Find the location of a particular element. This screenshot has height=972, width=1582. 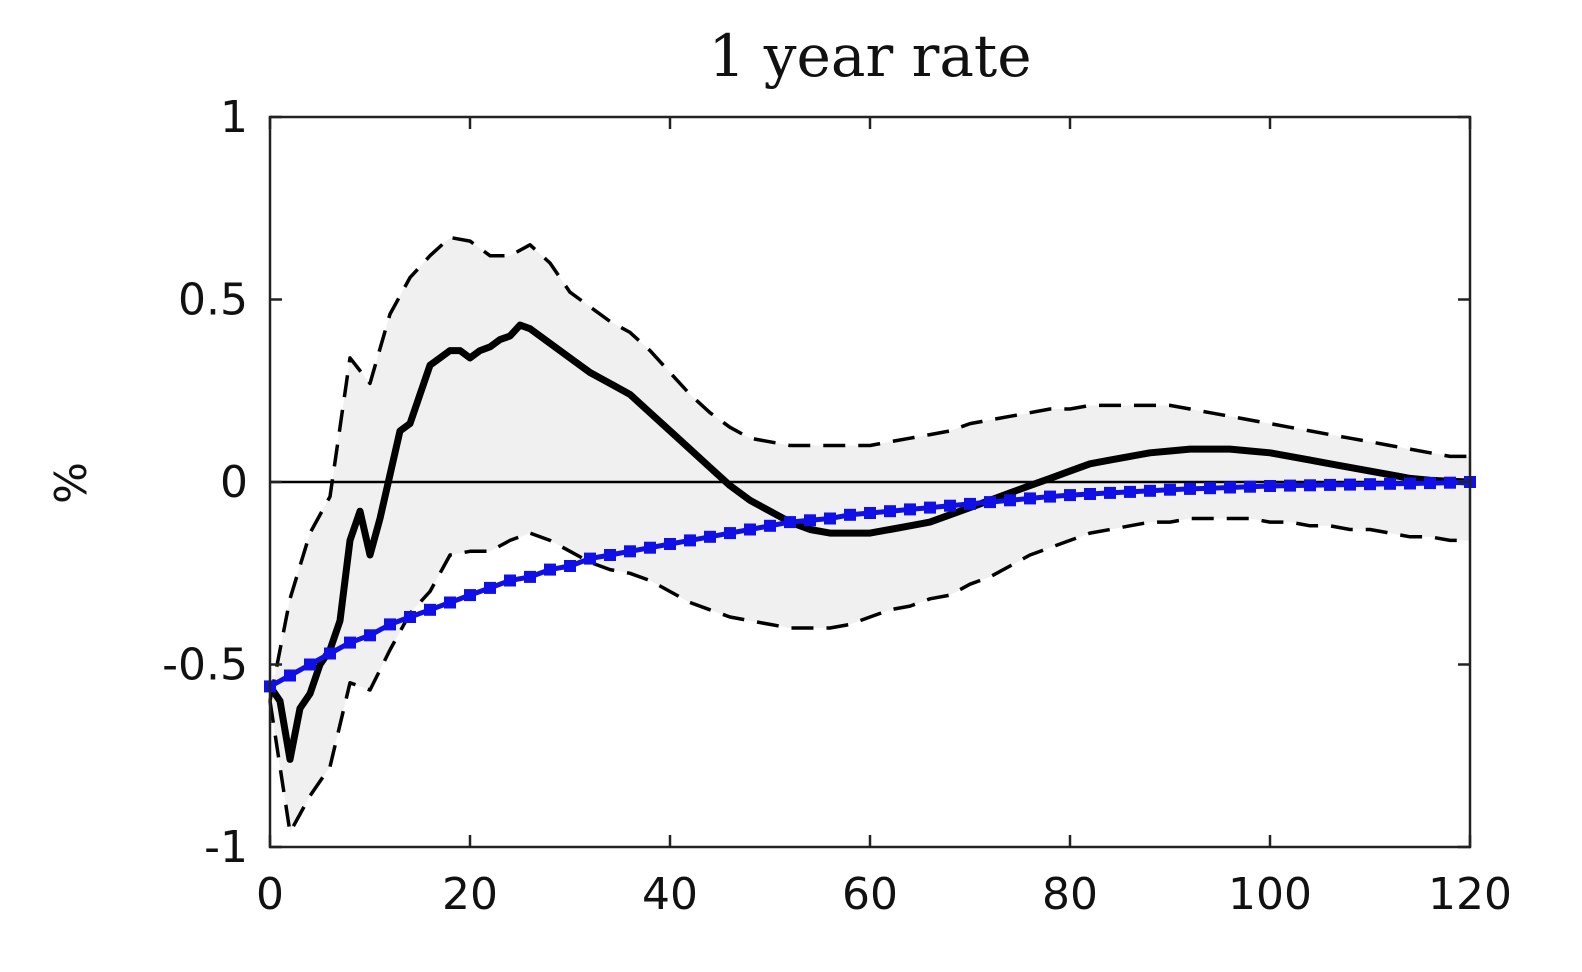

x-tick-label: 0 is located at coordinates (270, 894).